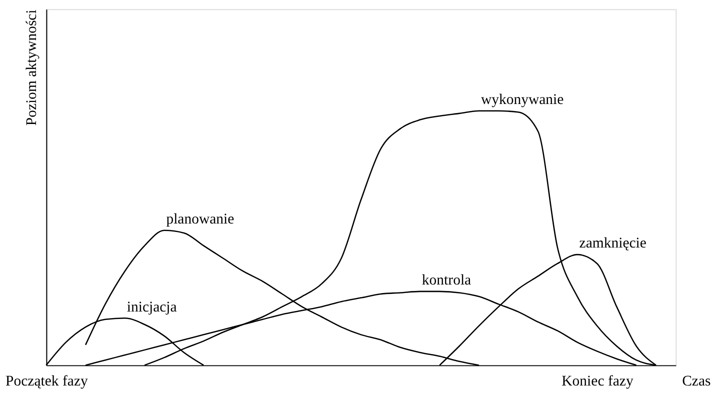 The width and height of the screenshot is (716, 400). Describe the element at coordinates (696, 381) in the screenshot. I see `x-axis-title: Czas` at that location.